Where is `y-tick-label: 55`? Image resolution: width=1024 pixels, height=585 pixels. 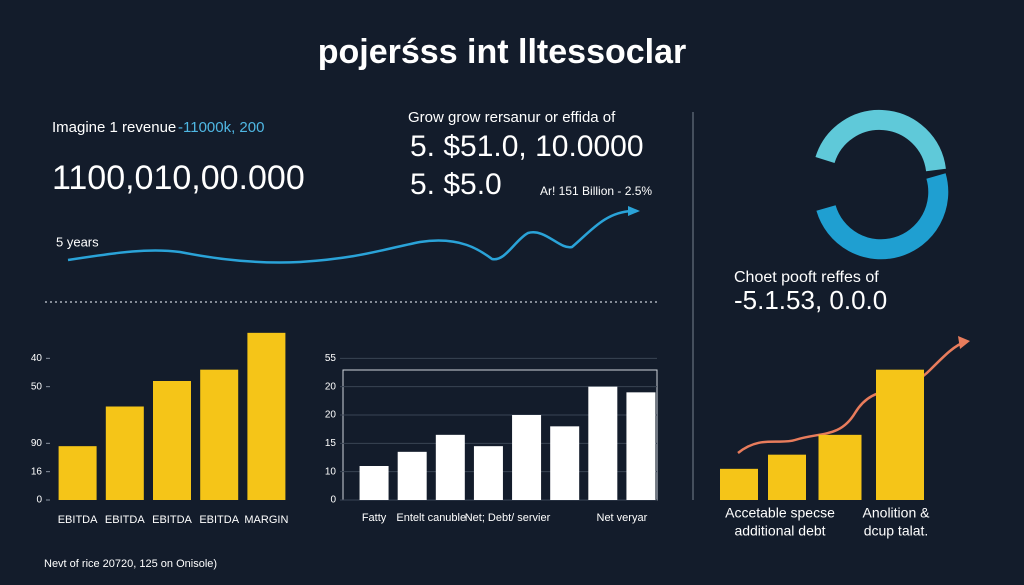
y-tick-label: 55 is located at coordinates (331, 358).